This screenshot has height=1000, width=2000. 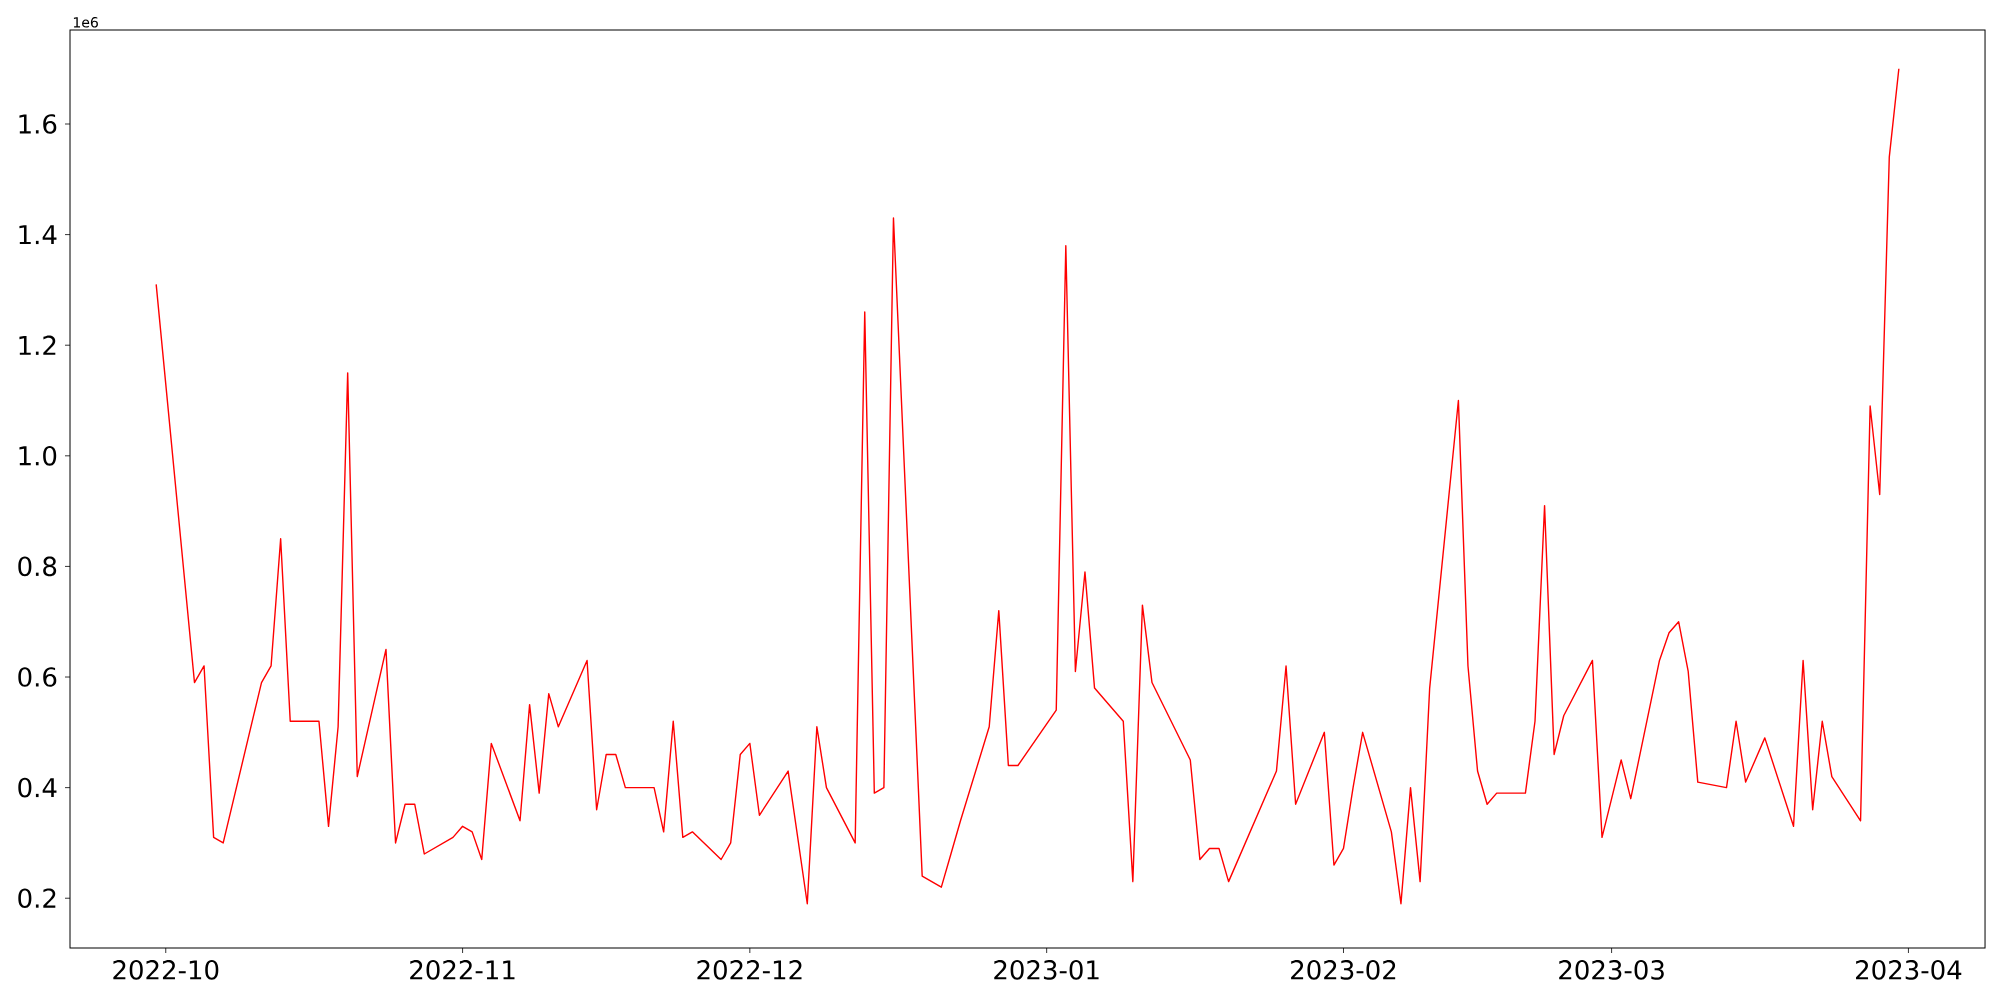 I want to click on x-tick-label: 2022-11, so click(x=462, y=970).